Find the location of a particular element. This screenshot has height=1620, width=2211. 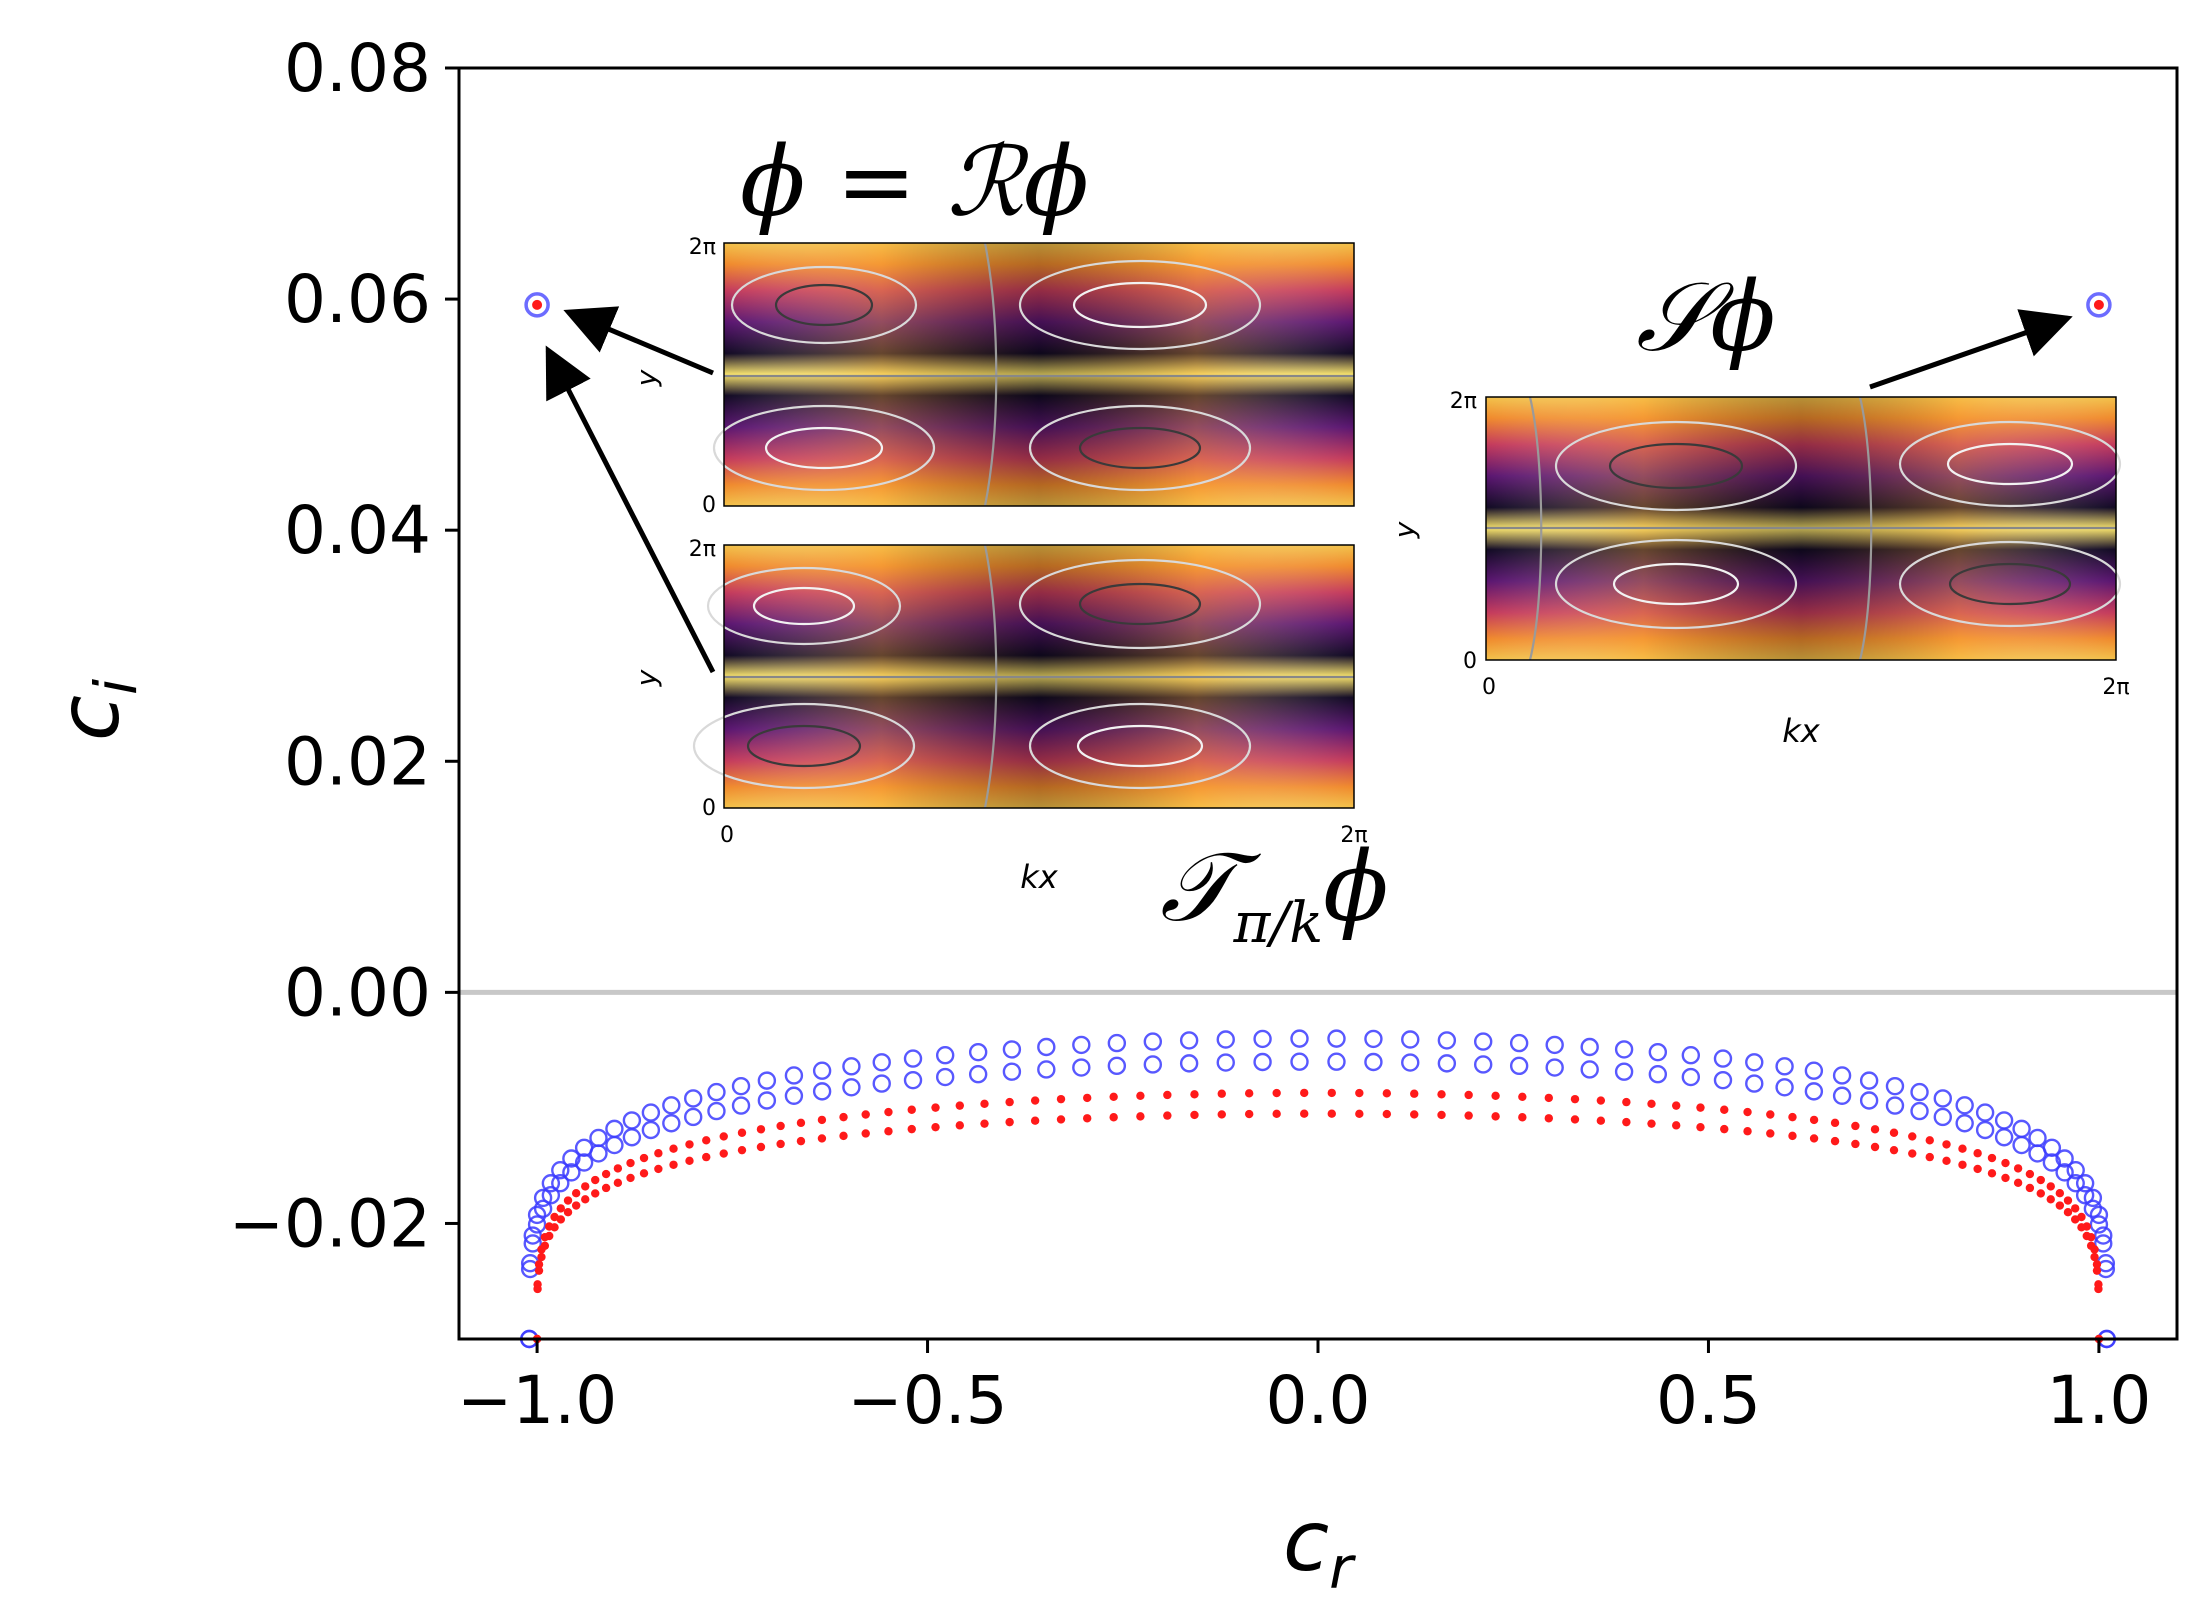

x-tick-label: 0.0 is located at coordinates (1318, 1400).